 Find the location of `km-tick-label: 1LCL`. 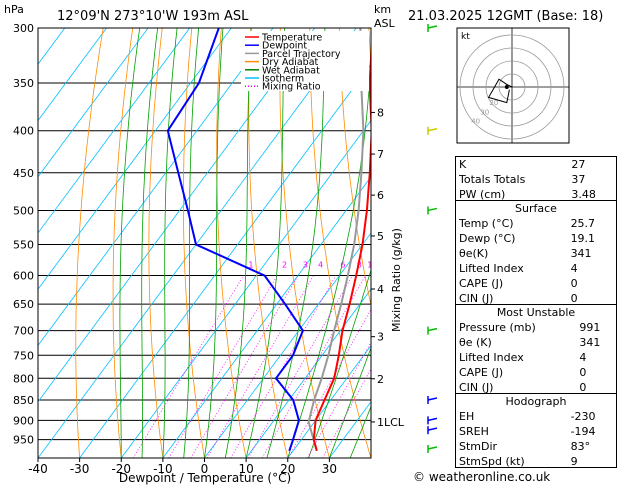

km-tick-label: 1LCL is located at coordinates (391, 422).